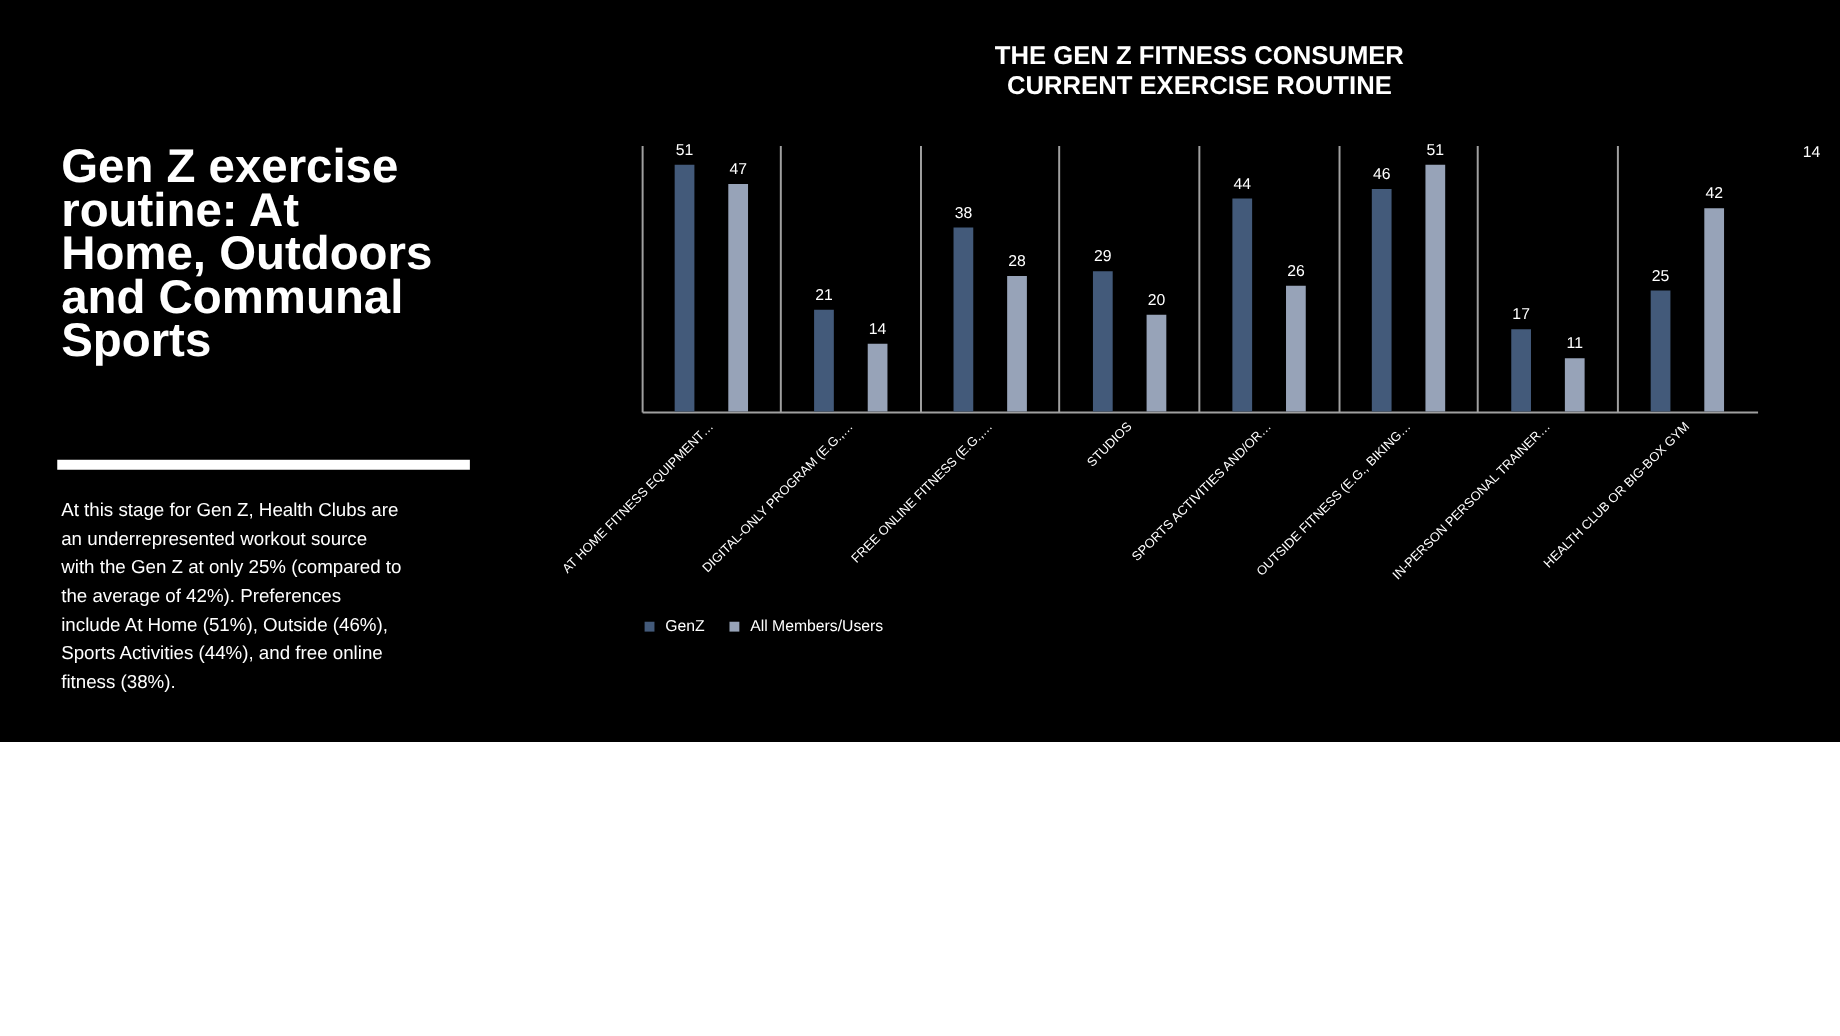 This screenshot has height=1036, width=1840. Describe the element at coordinates (1199, 84) in the screenshot. I see `text: CURRENT EXERCISE ROUTINE` at that location.